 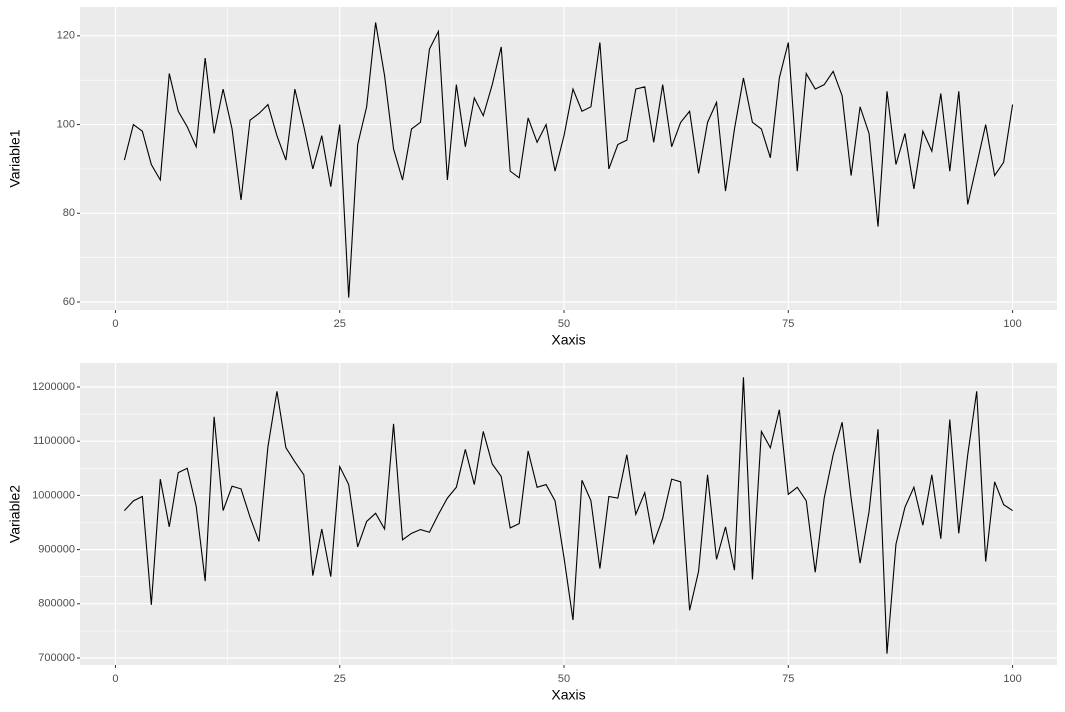 I want to click on y-tick-label: 120, so click(x=66, y=36).